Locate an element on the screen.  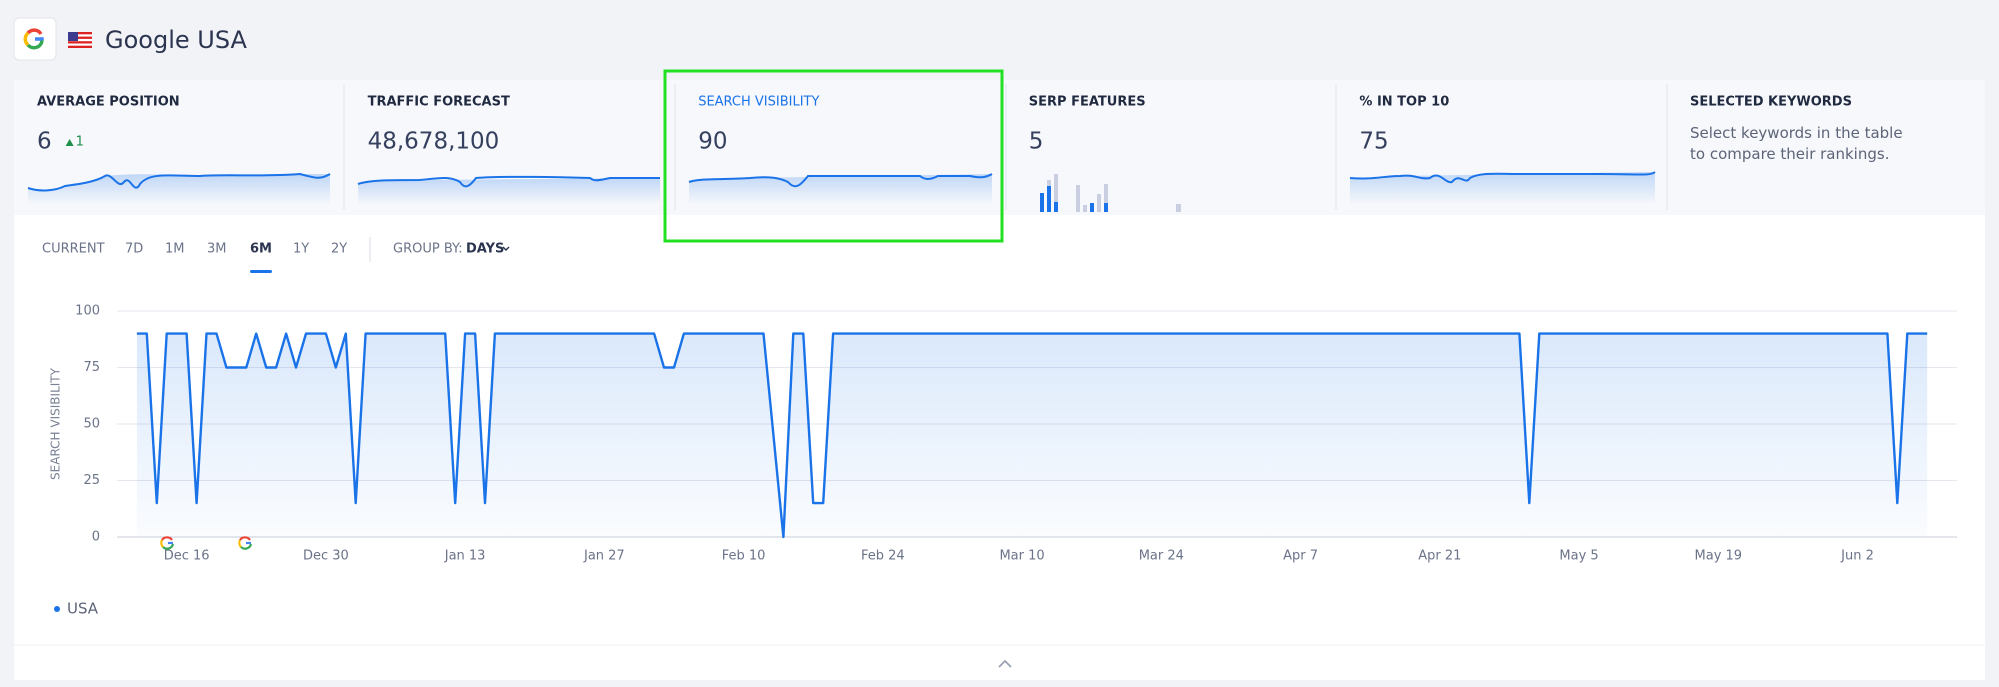
y-tick-label: 50 is located at coordinates (91, 424).